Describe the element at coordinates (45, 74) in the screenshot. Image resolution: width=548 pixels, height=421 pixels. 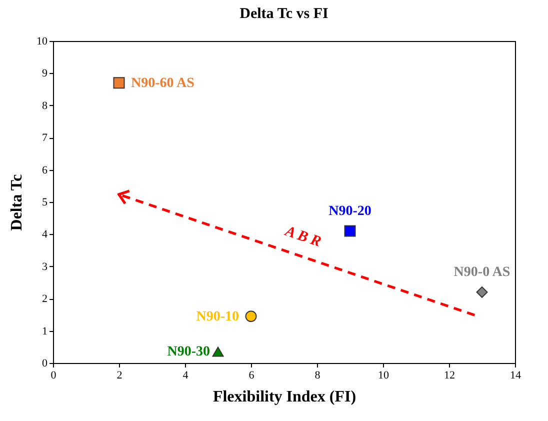
I see `y-tick-label: 9` at that location.